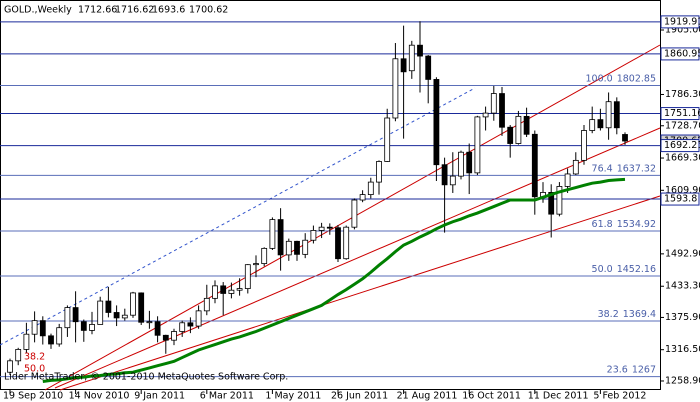  Describe the element at coordinates (682, 349) in the screenshot. I see `y-tick-label: 1316.50` at that location.